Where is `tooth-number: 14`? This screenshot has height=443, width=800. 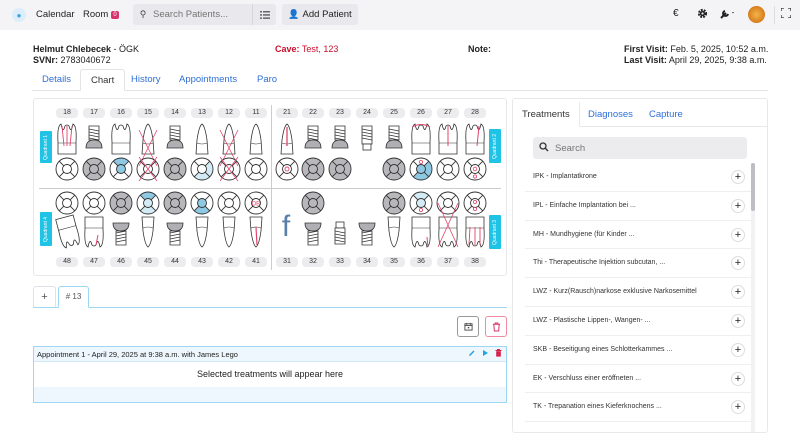 tooth-number: 14 is located at coordinates (175, 113).